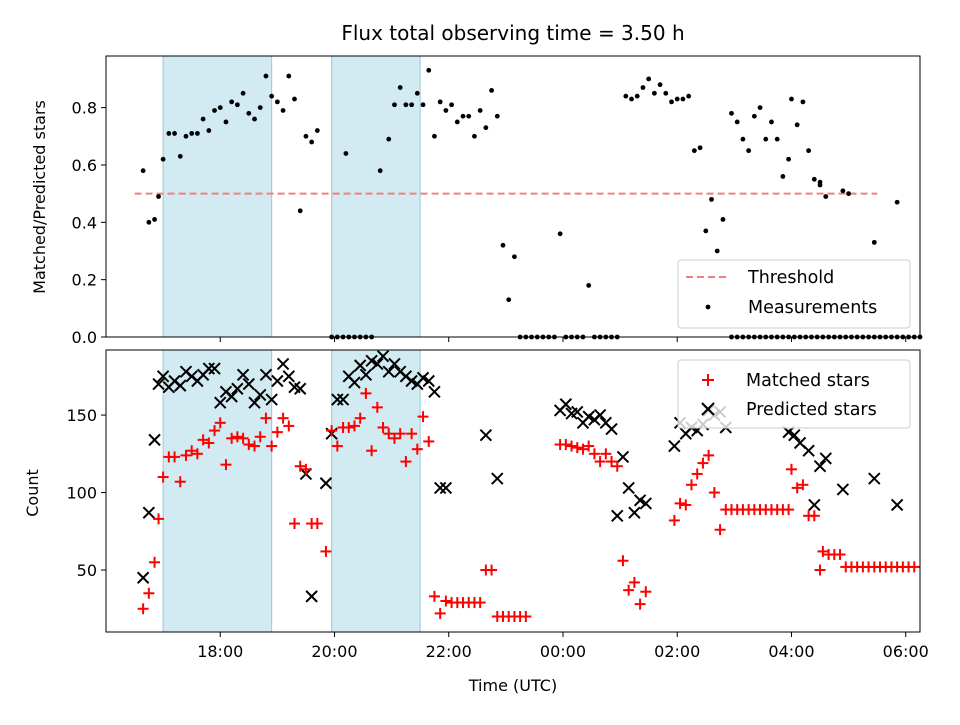  Describe the element at coordinates (794, 394) in the screenshot. I see `bottom-legend-box` at that location.